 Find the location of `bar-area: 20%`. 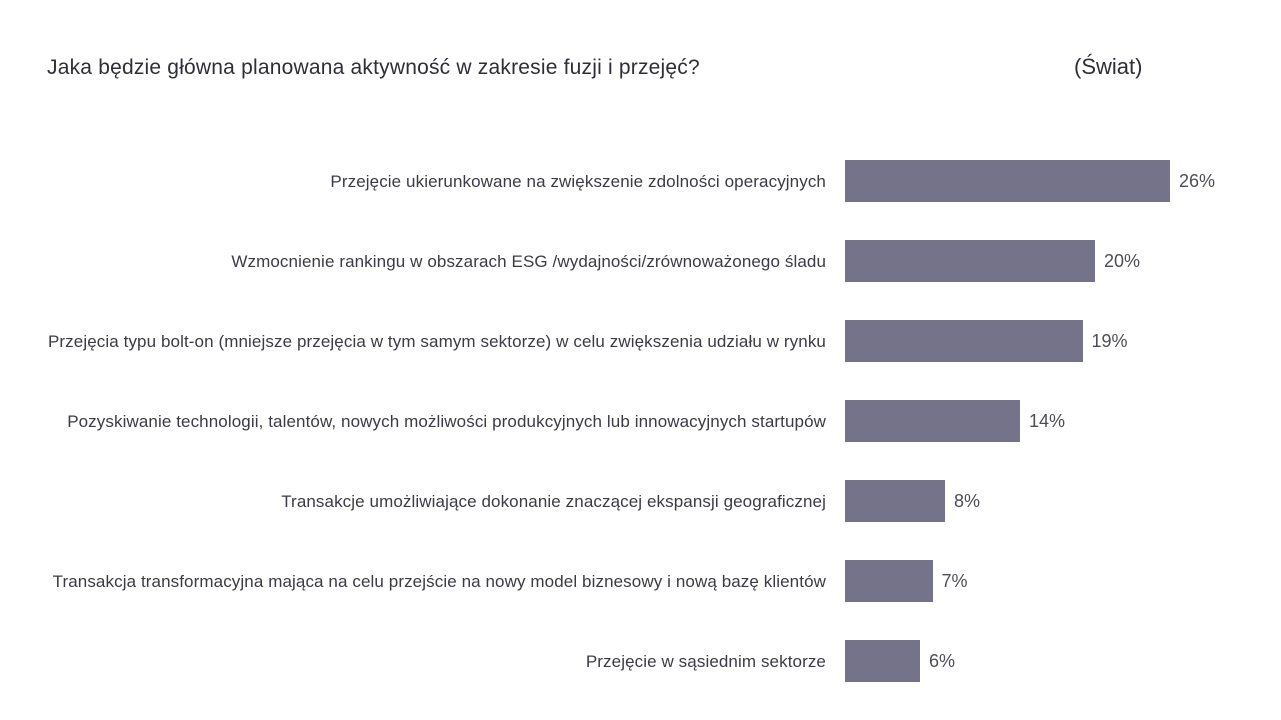

bar-area: 20% is located at coordinates (992, 261).